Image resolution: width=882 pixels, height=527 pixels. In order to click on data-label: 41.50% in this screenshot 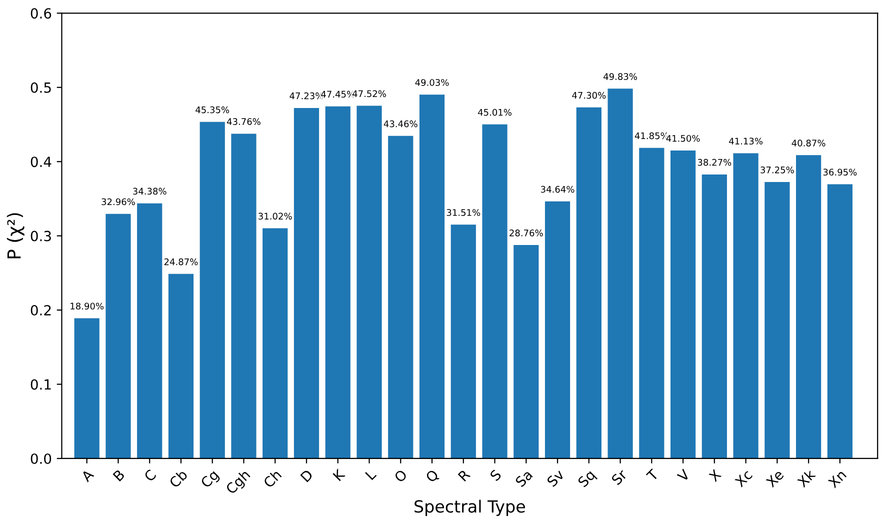, I will do `click(683, 138)`.